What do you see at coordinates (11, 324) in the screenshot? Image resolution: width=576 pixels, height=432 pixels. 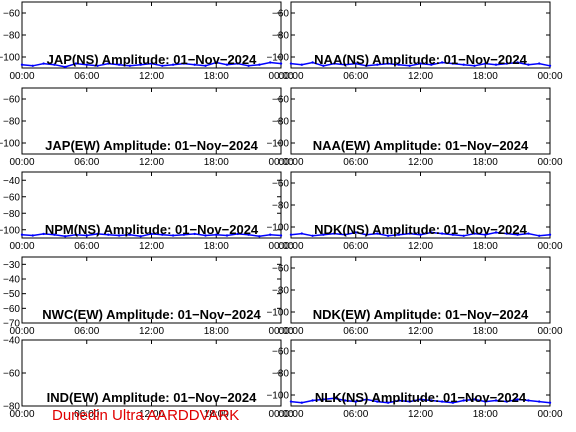 I see `y-tick-label: −70` at bounding box center [11, 324].